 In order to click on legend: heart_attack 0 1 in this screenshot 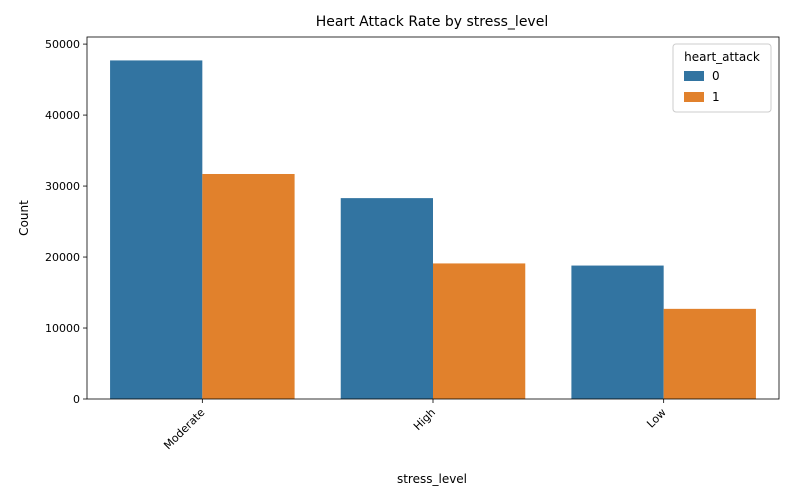, I will do `click(722, 78)`.